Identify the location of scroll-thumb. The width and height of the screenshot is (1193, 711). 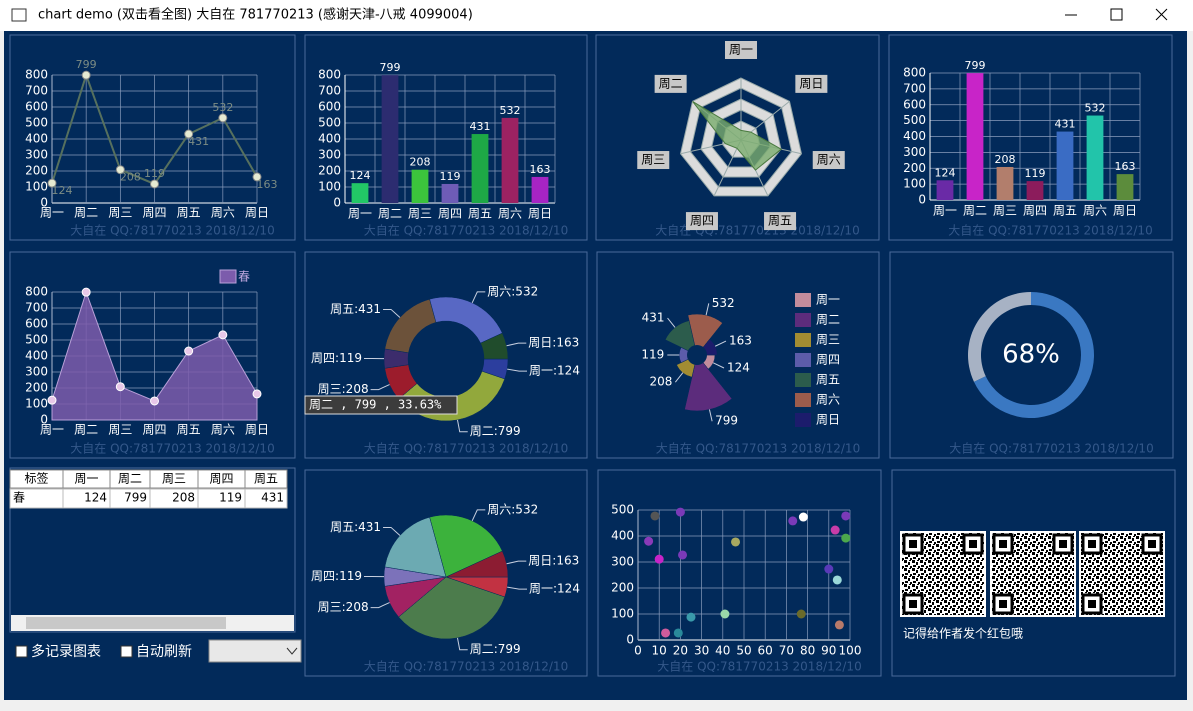
(126, 623).